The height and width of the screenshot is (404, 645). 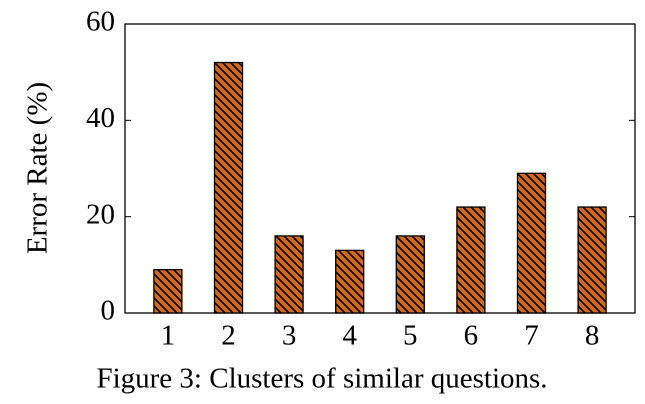 What do you see at coordinates (410, 336) in the screenshot?
I see `x-tick-label: 5` at bounding box center [410, 336].